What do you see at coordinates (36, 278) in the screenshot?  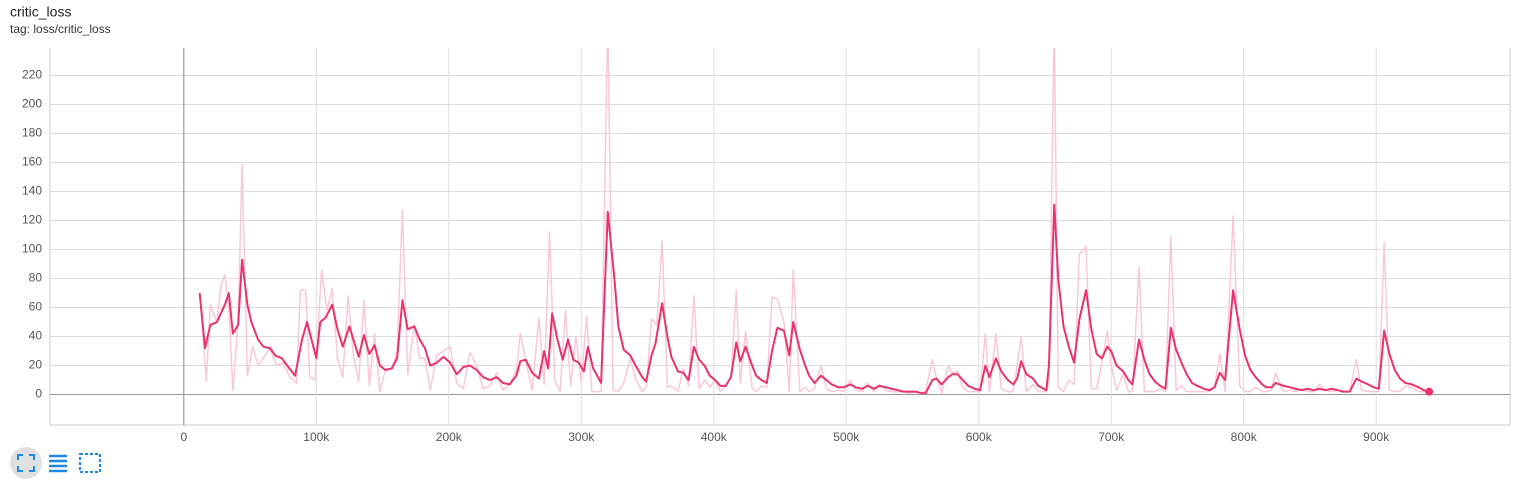 I see `y-tick-label: 80` at bounding box center [36, 278].